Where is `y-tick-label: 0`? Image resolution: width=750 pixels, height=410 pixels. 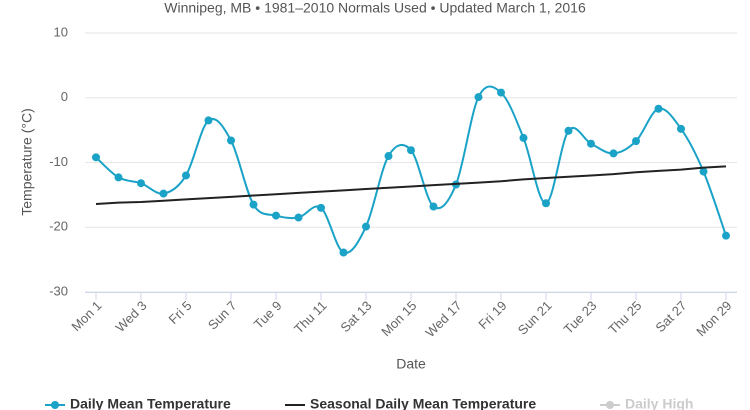
y-tick-label: 0 is located at coordinates (64, 96).